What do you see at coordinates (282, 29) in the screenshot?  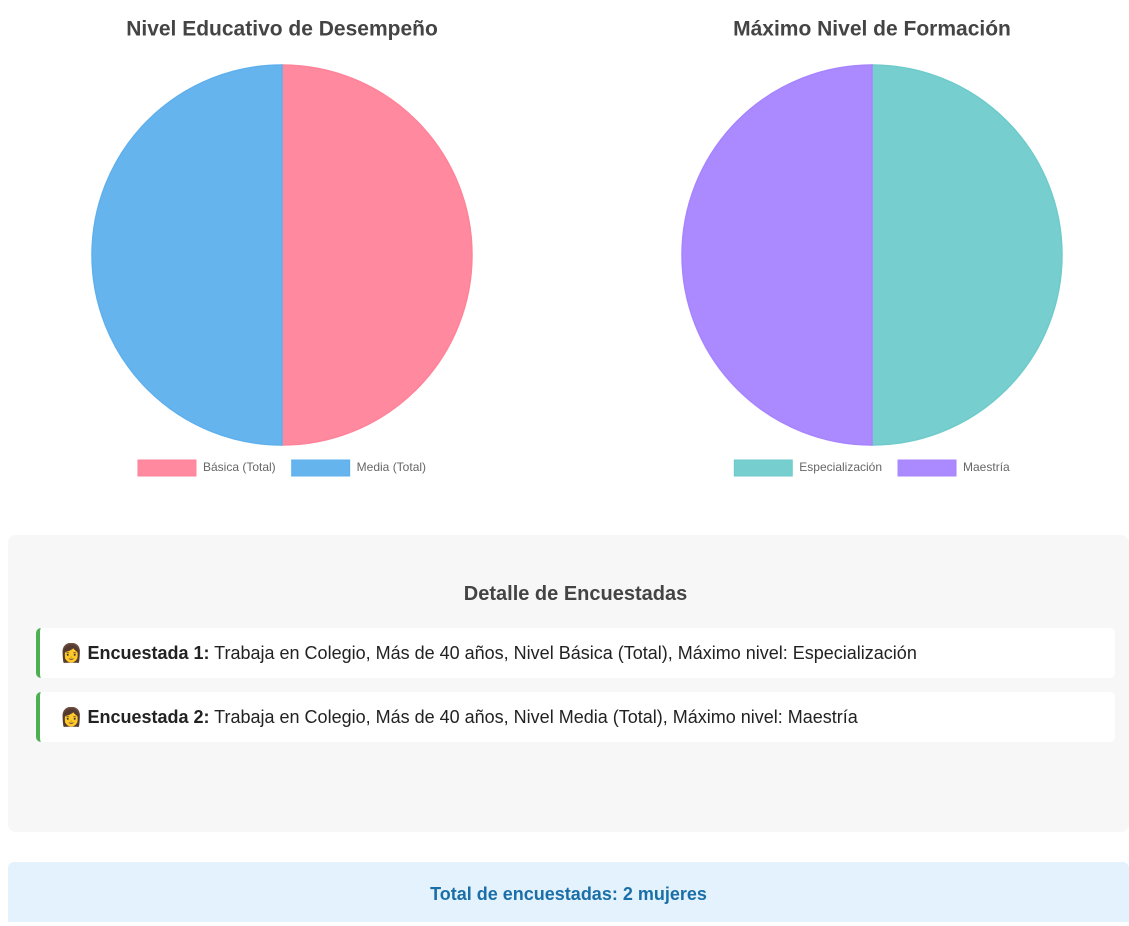 I see `chart-title: Nivel Educativo de Desempeño` at bounding box center [282, 29].